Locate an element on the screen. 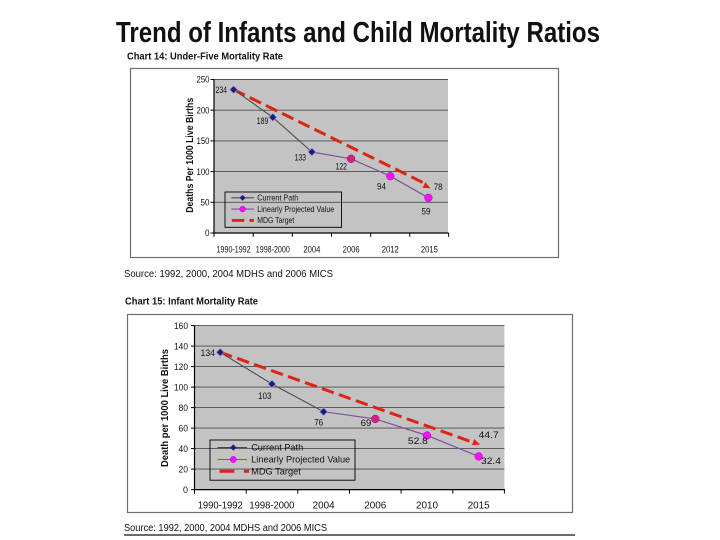  svg-text: 250 is located at coordinates (203, 80).